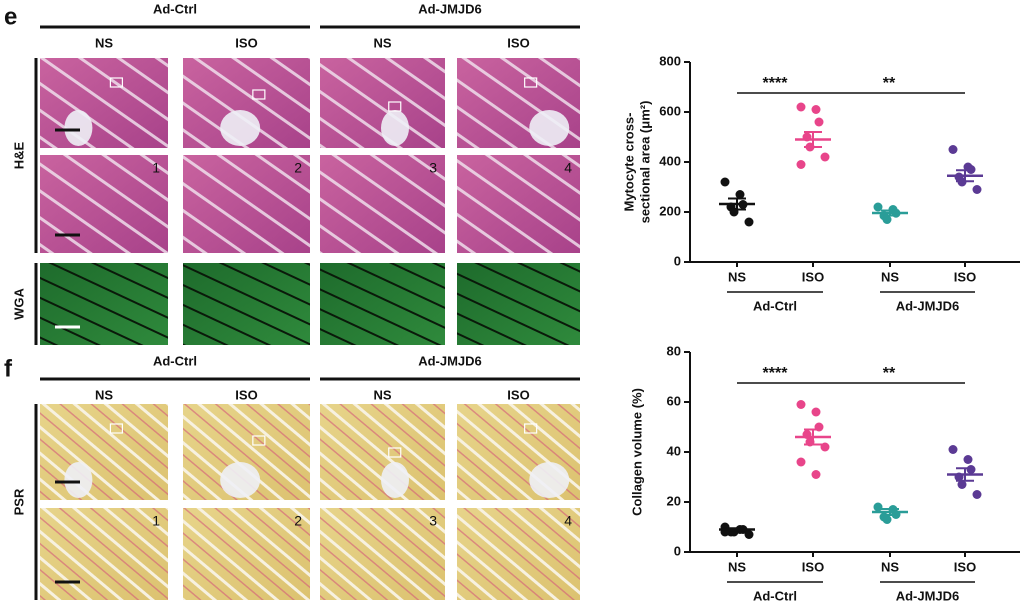 Image resolution: width=1034 pixels, height=616 pixels. What do you see at coordinates (636, 452) in the screenshot?
I see `y-axis-label: Collagen volume (%)` at bounding box center [636, 452].